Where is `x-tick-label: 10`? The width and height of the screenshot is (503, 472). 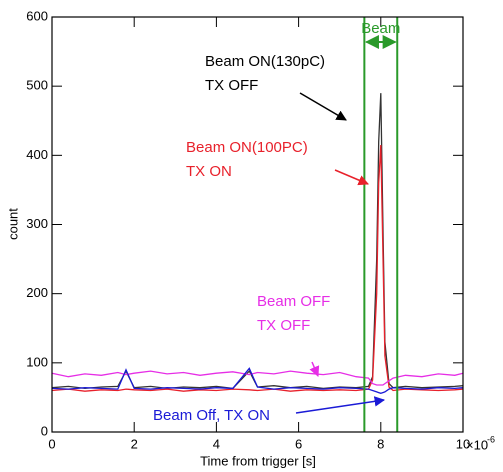
x-tick-label: 10 is located at coordinates (463, 443).